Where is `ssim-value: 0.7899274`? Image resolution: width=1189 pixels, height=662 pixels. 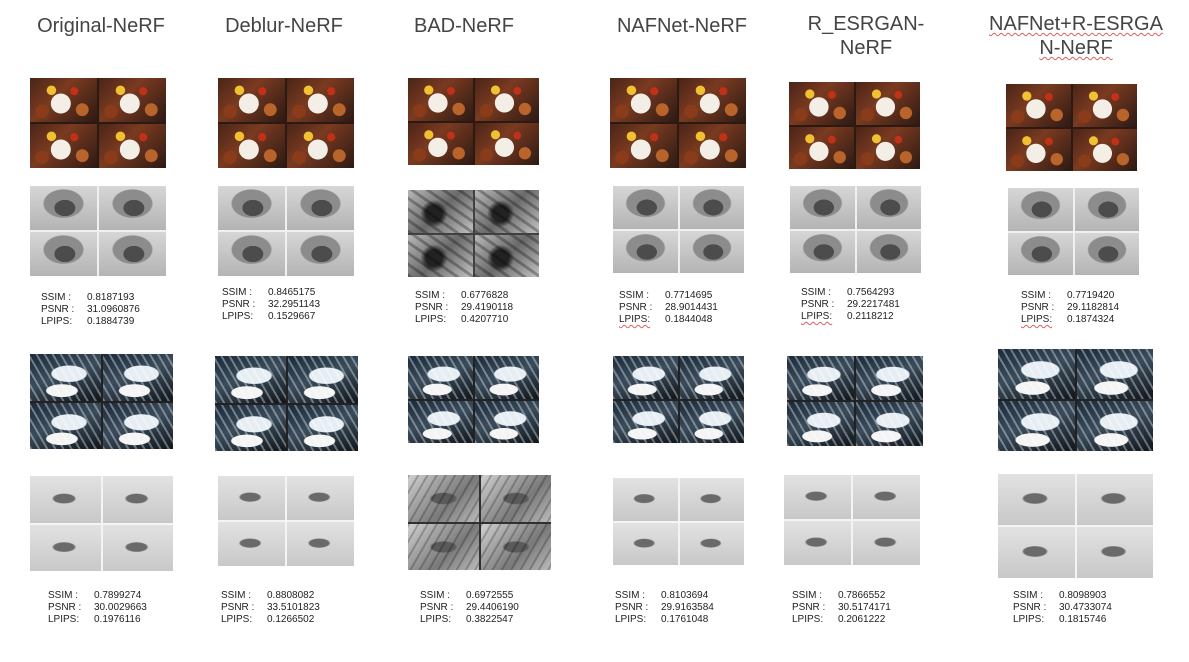
ssim-value: 0.7899274 is located at coordinates (117, 596).